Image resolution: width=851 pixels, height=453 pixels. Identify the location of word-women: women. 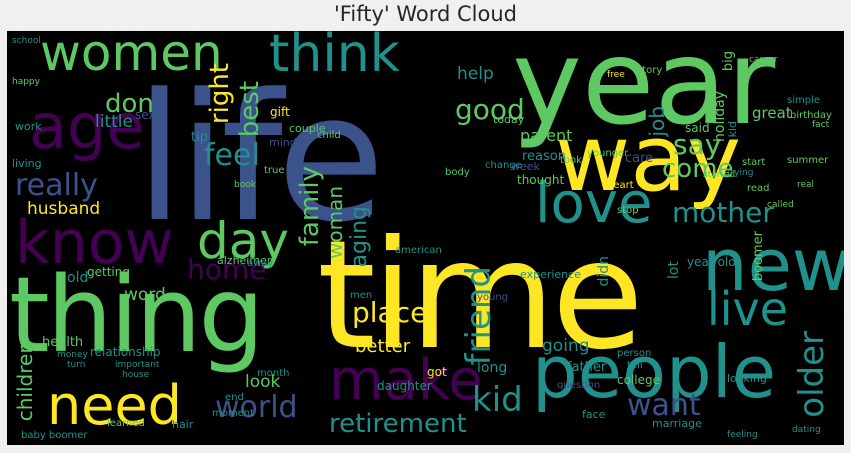
(131, 56).